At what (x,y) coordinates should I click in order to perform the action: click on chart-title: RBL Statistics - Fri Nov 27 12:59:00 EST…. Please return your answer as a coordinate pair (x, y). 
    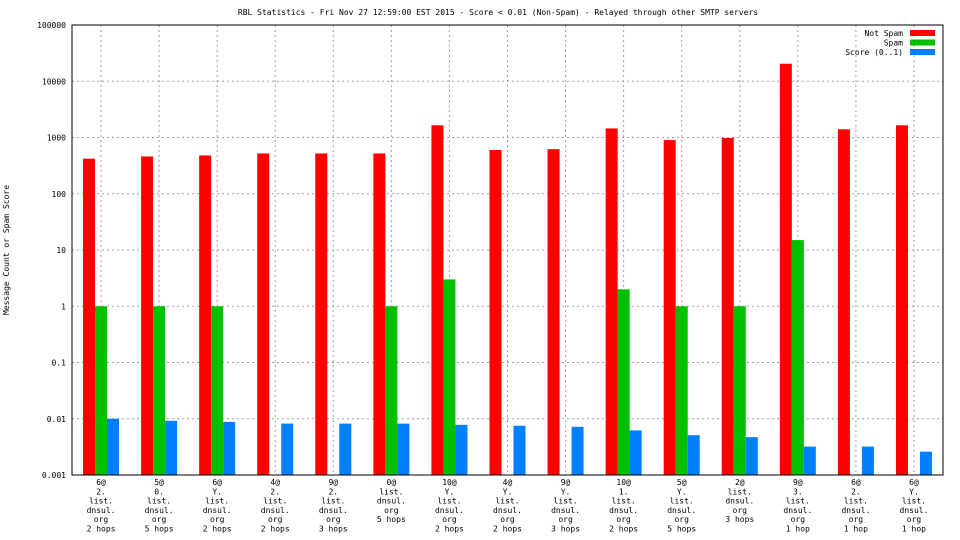
    Looking at the image, I should click on (498, 12).